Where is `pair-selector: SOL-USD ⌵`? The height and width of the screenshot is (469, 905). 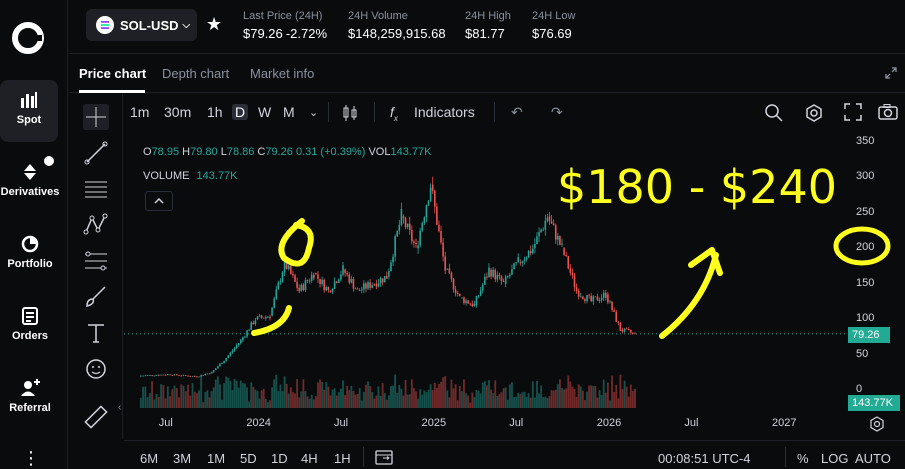
pair-selector: SOL-USD ⌵ is located at coordinates (141, 25).